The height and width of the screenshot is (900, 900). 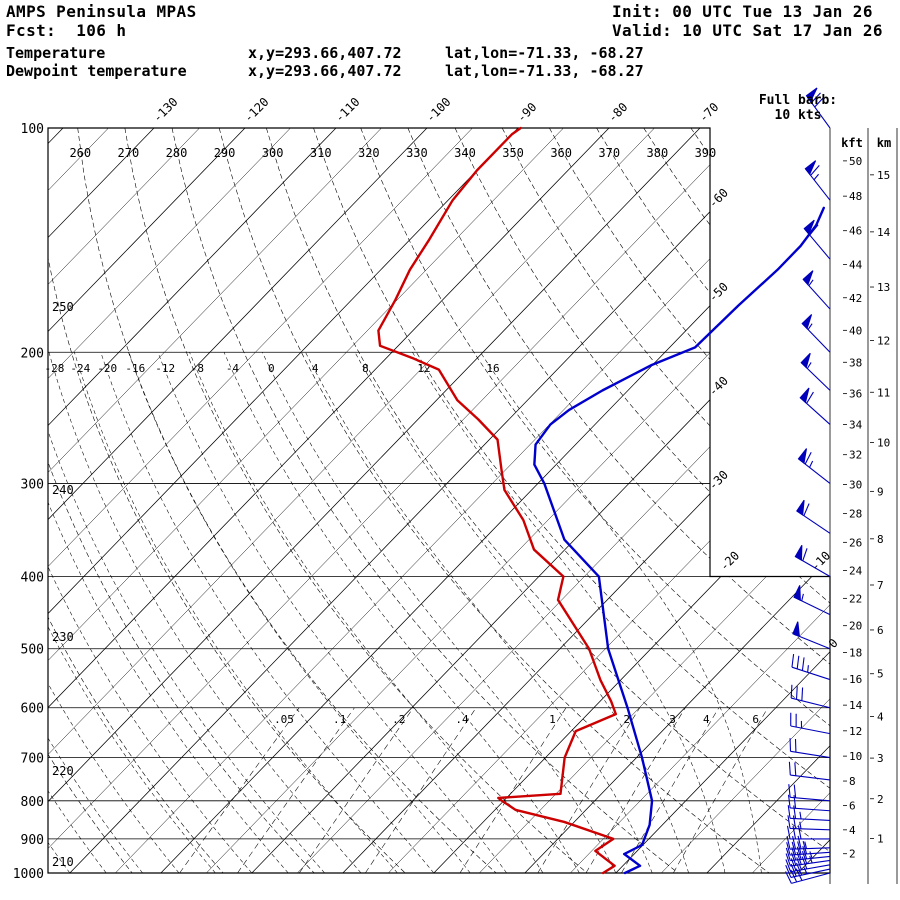 I want to click on legend-temperature-xy: x,y=293.66,407.72, so click(x=325, y=53).